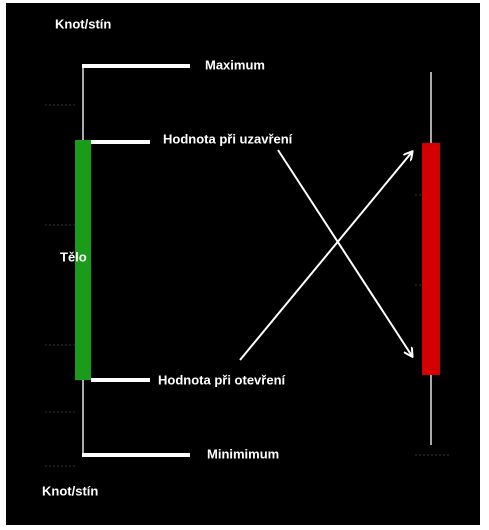 The height and width of the screenshot is (530, 489). What do you see at coordinates (235, 64) in the screenshot?
I see `label: Maximum` at bounding box center [235, 64].